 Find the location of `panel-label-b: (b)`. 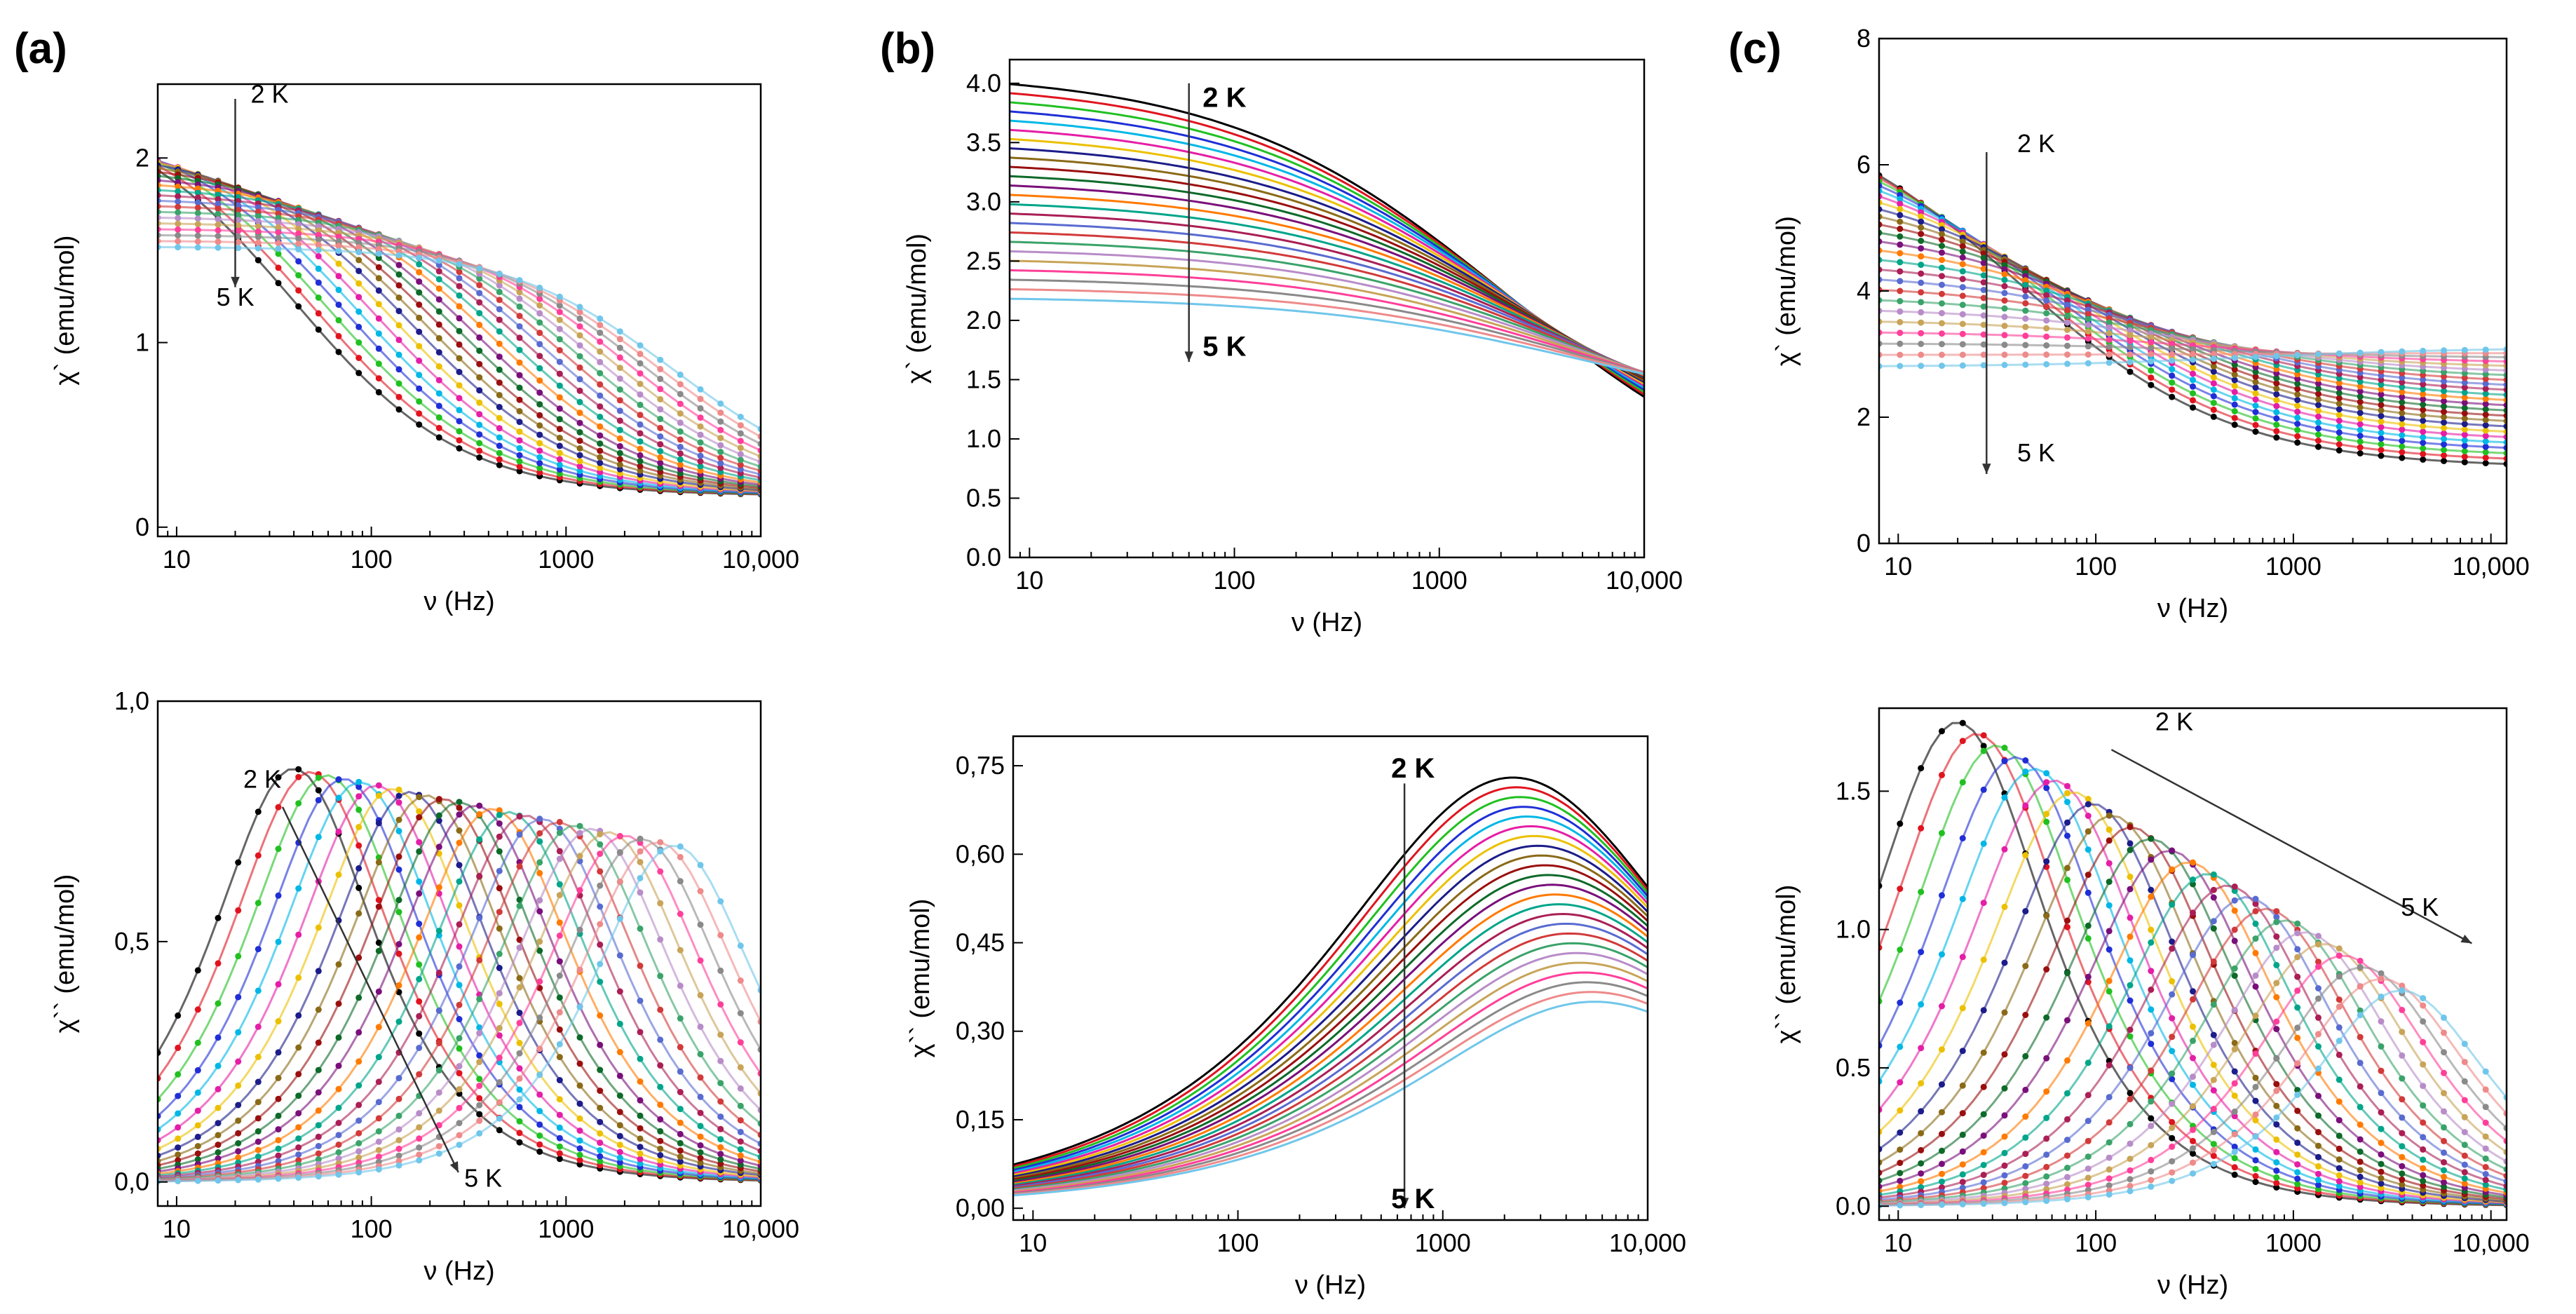

panel-label-b: (b) is located at coordinates (907, 49).